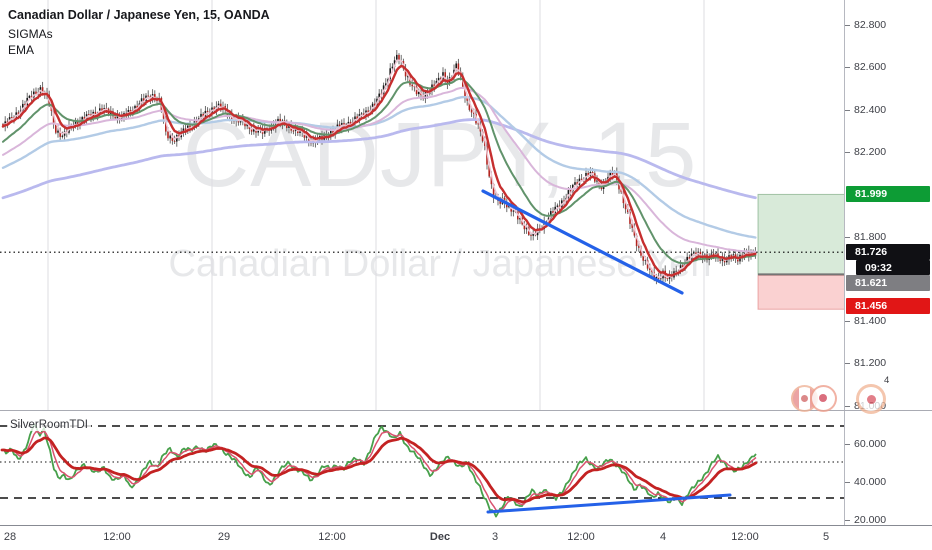 Image resolution: width=932 pixels, height=550 pixels. I want to click on tdi-slow-line, so click(379, 470).